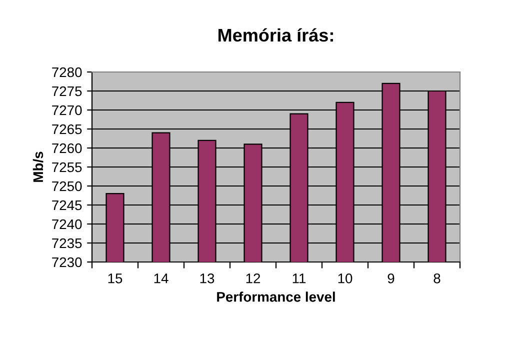  I want to click on y-tick-label: 7245, so click(67, 205).